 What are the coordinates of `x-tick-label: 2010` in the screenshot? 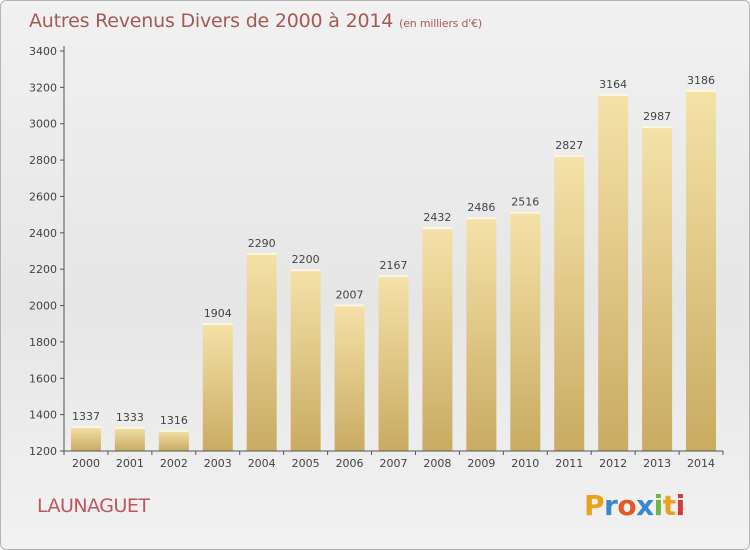 It's located at (525, 463).